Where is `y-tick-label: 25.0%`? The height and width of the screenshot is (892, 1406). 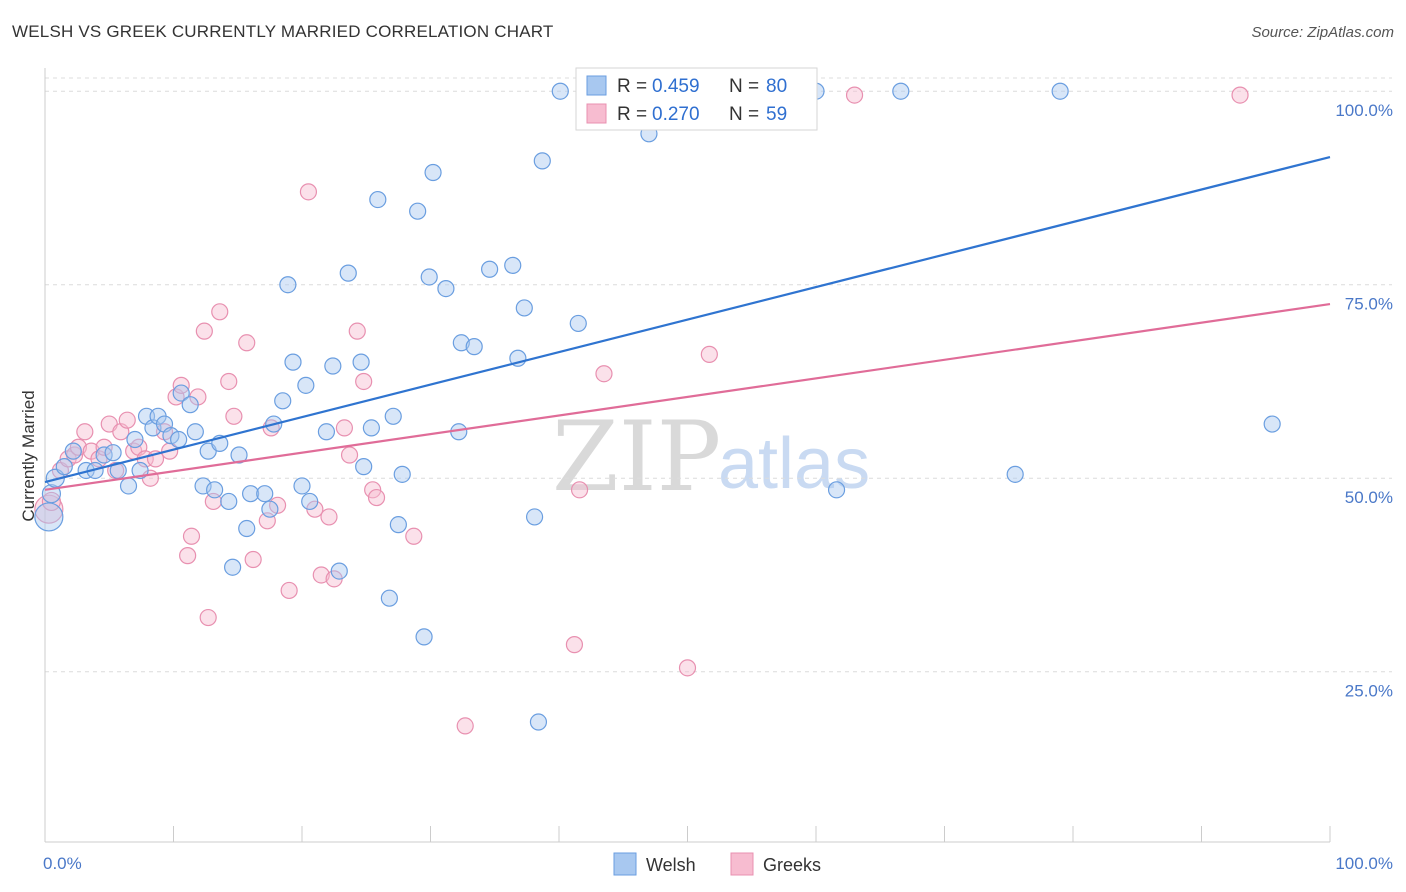 y-tick-label: 25.0% is located at coordinates (1369, 691).